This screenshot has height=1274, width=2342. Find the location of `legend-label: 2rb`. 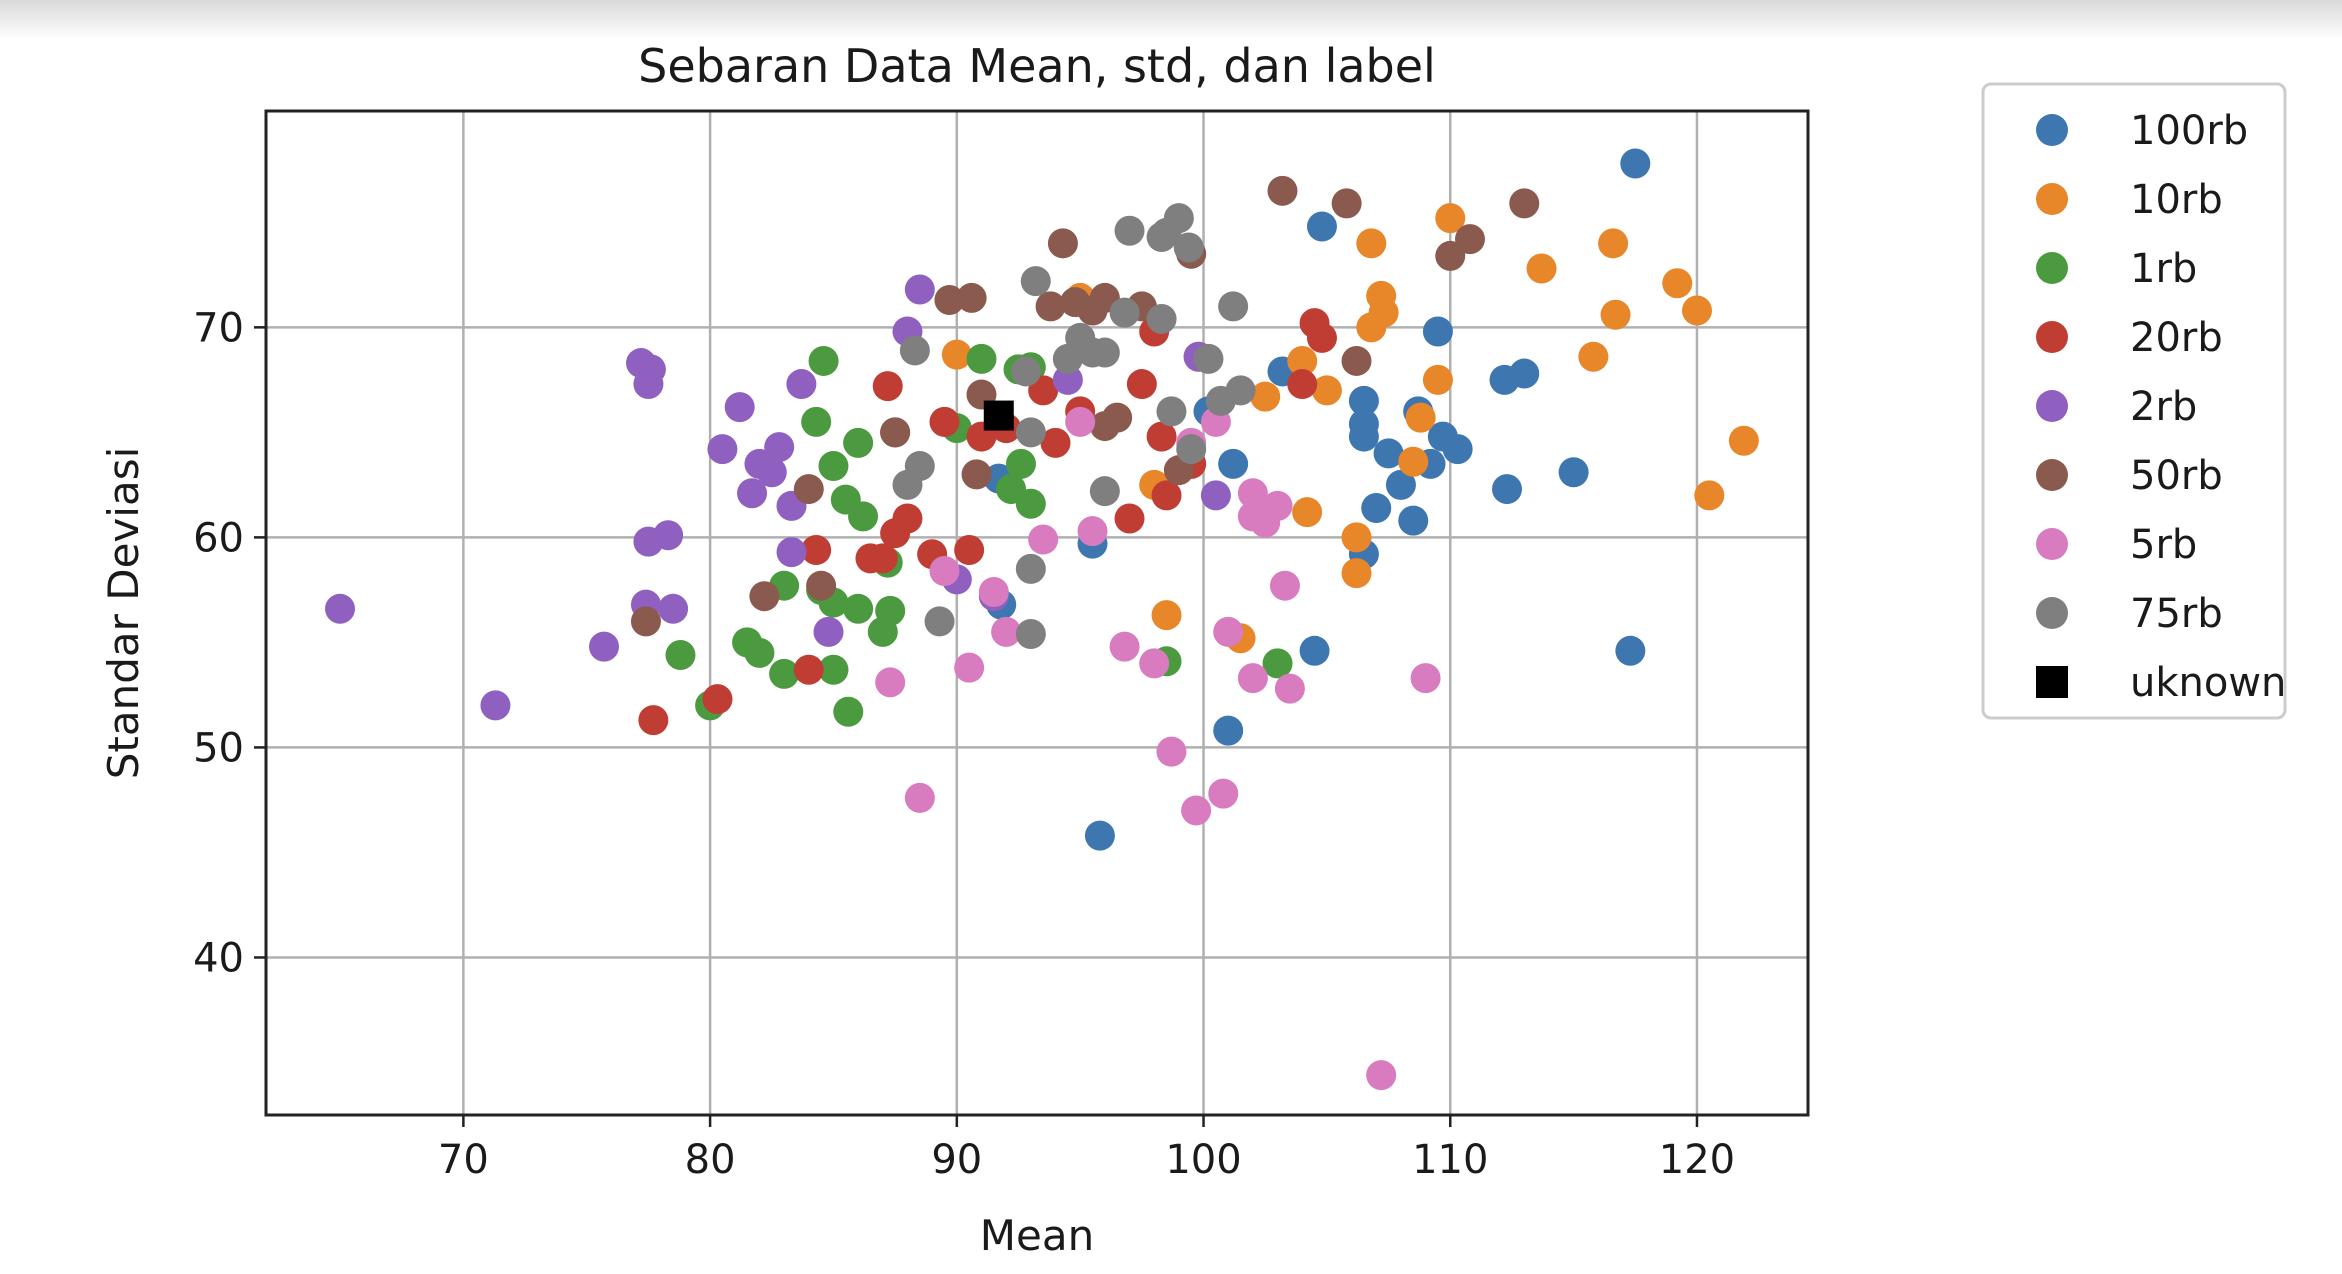

legend-label: 2rb is located at coordinates (2163, 407).